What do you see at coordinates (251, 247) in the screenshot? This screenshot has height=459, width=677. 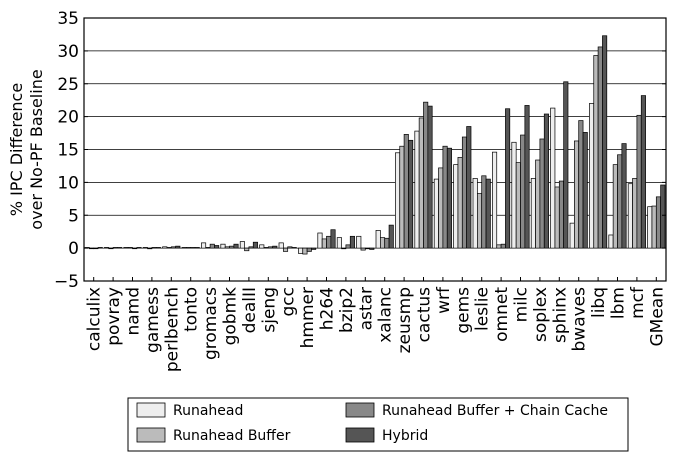 I see `bar-dealii-runahead-buffer-chain-cache` at bounding box center [251, 247].